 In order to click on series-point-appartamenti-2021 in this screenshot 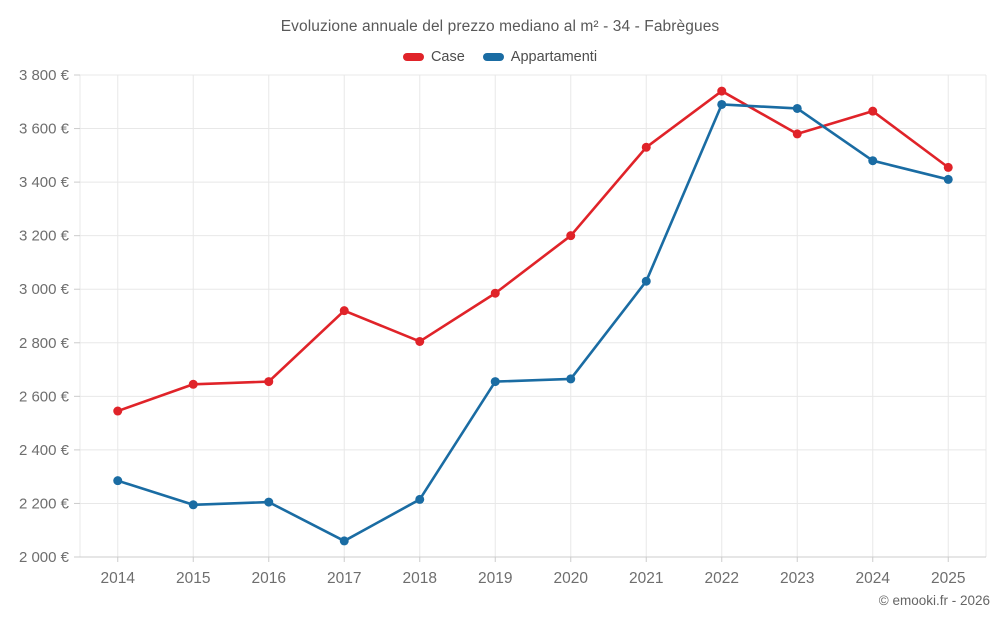, I will do `click(646, 281)`.